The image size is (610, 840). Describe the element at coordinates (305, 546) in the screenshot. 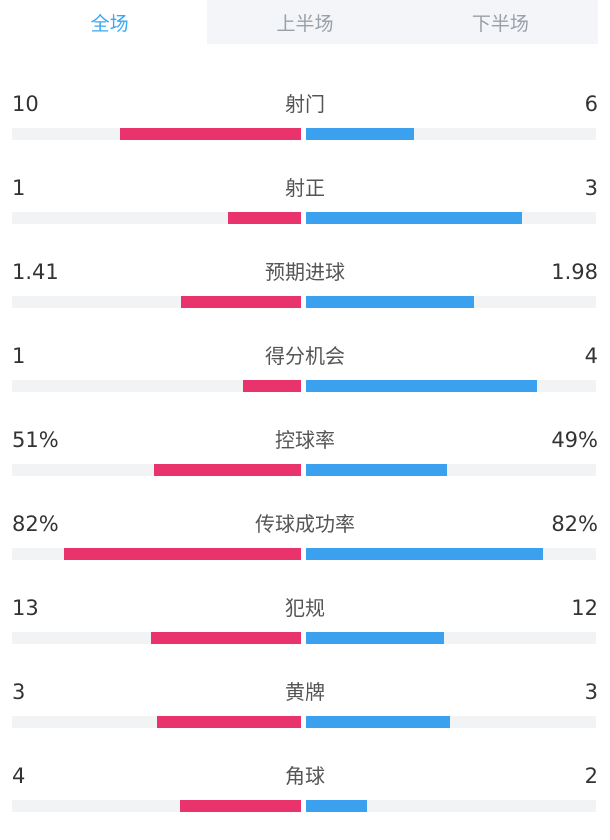

I see `stat-row: 82% 传球成功率 82%` at that location.